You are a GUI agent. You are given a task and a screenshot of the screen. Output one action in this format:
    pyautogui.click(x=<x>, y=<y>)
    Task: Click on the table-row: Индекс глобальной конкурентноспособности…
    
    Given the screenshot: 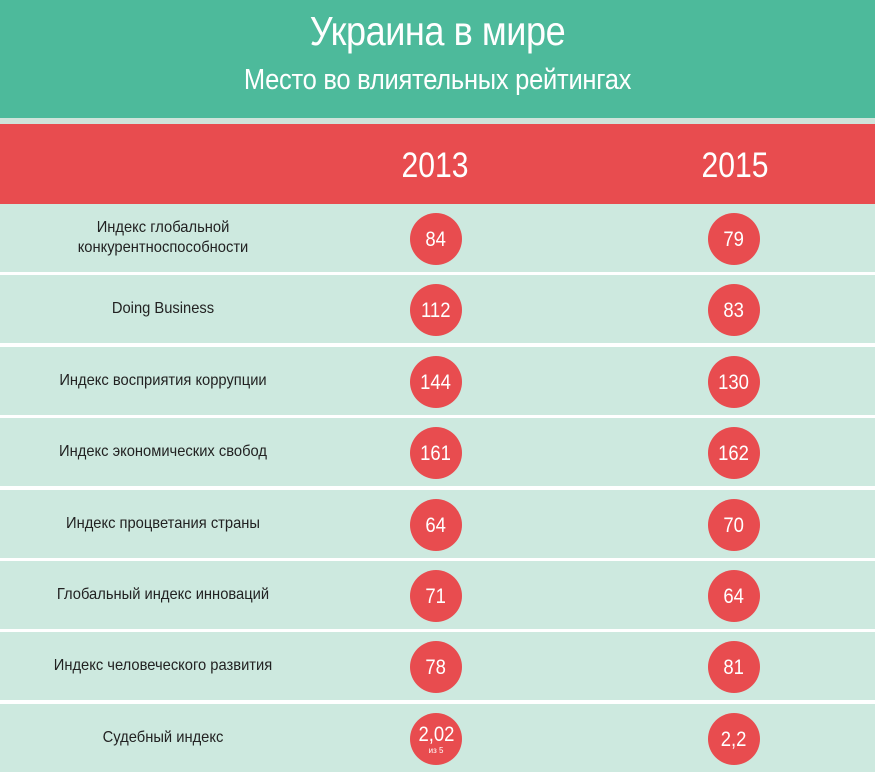 What is the action you would take?
    pyautogui.click(x=437, y=239)
    